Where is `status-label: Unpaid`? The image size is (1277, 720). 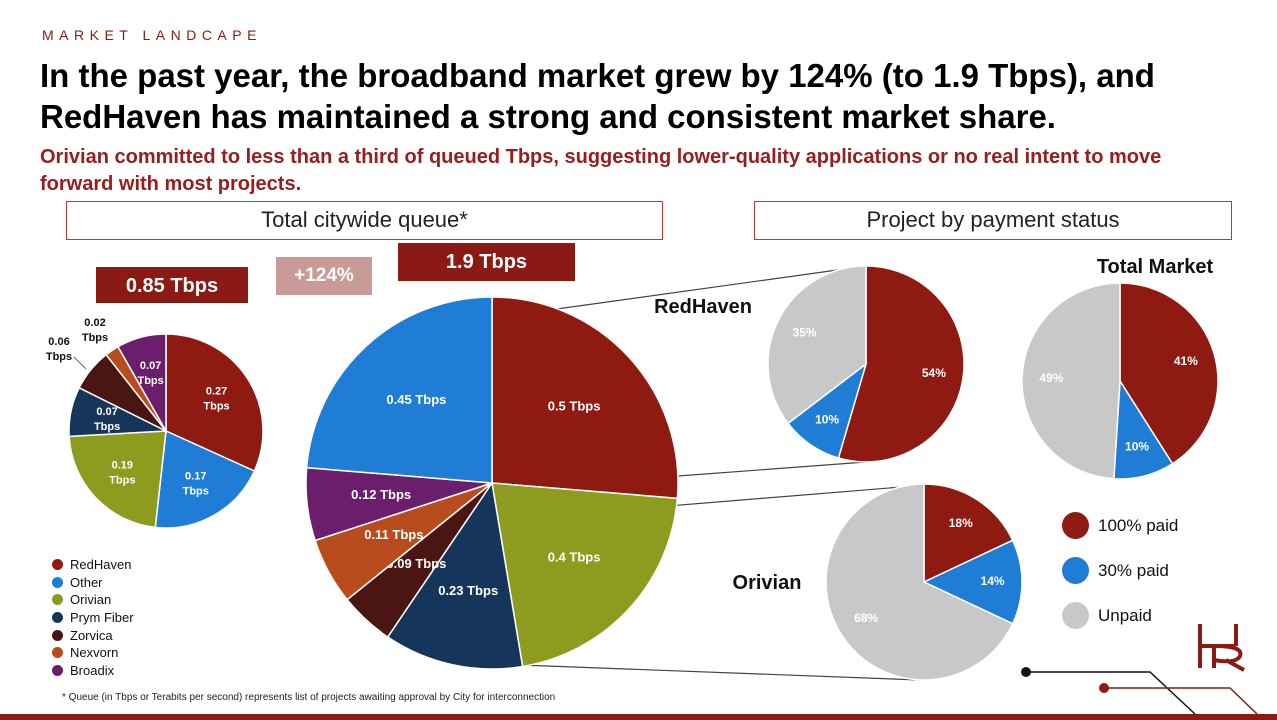
status-label: Unpaid is located at coordinates (1125, 615).